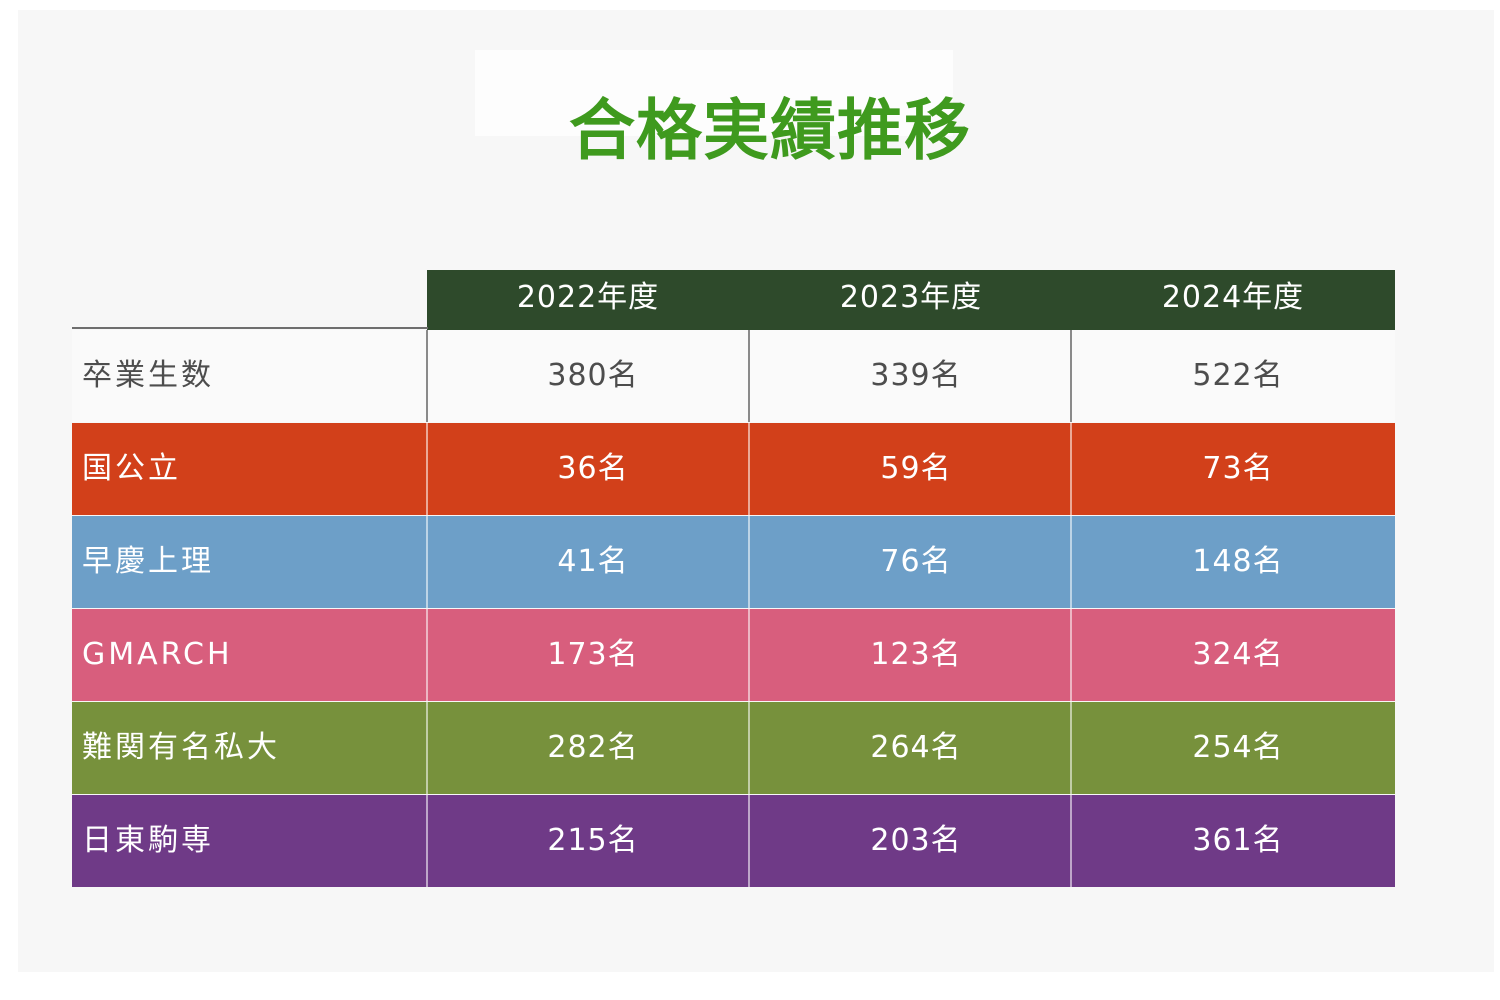 The width and height of the screenshot is (1500, 1000). I want to click on table-cell: 324名, so click(1238, 654).